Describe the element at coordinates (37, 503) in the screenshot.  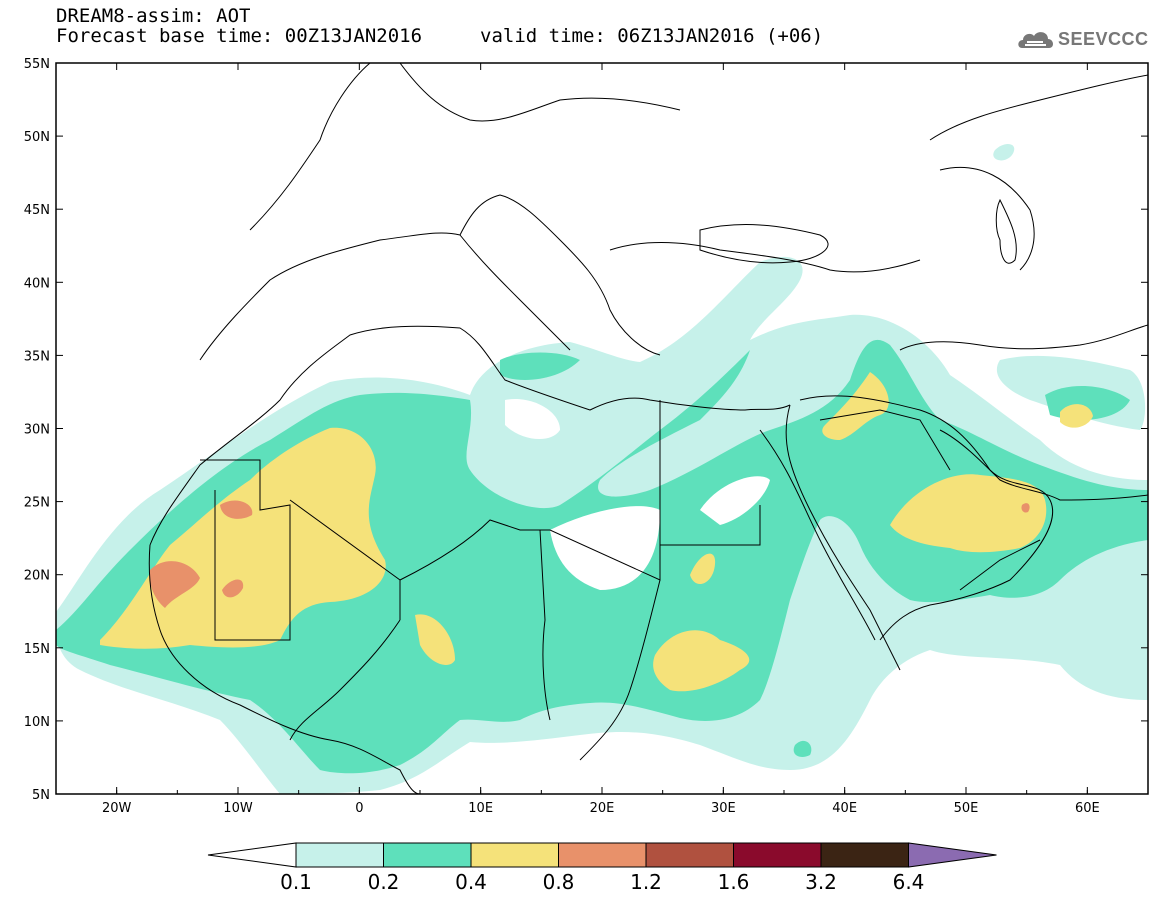
I see `lat-label: 25N` at that location.